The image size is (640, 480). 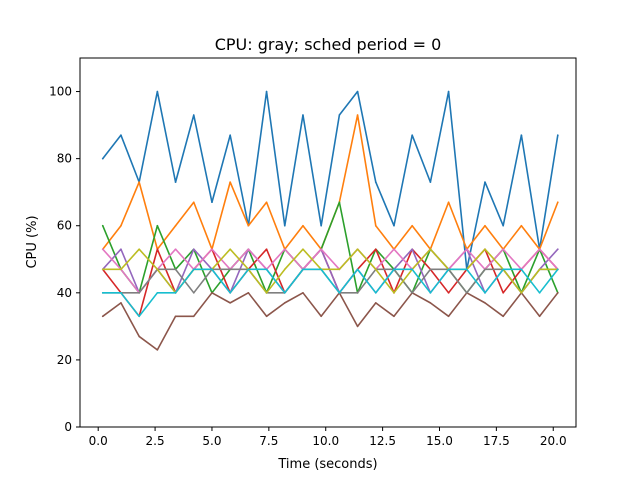 What do you see at coordinates (155, 441) in the screenshot?
I see `x-tick-label: 2.5` at bounding box center [155, 441].